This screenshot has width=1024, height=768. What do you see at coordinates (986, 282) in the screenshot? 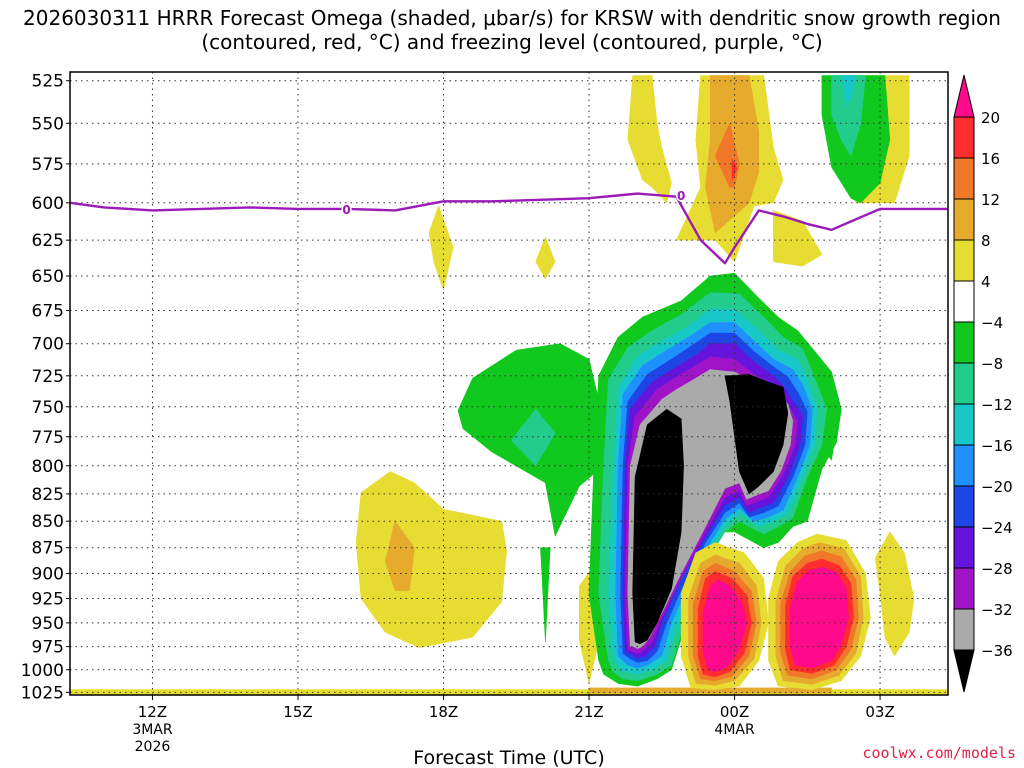
I see `colorbar-label-5: 4` at bounding box center [986, 282].